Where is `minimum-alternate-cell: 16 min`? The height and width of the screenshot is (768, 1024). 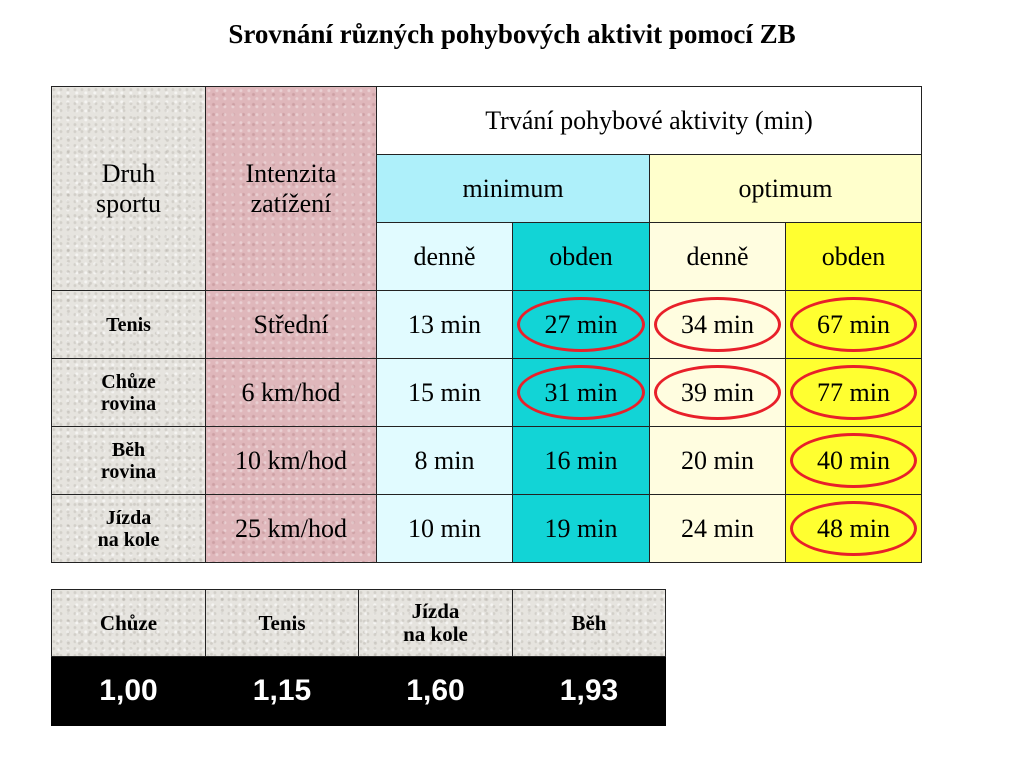
minimum-alternate-cell: 16 min is located at coordinates (581, 460).